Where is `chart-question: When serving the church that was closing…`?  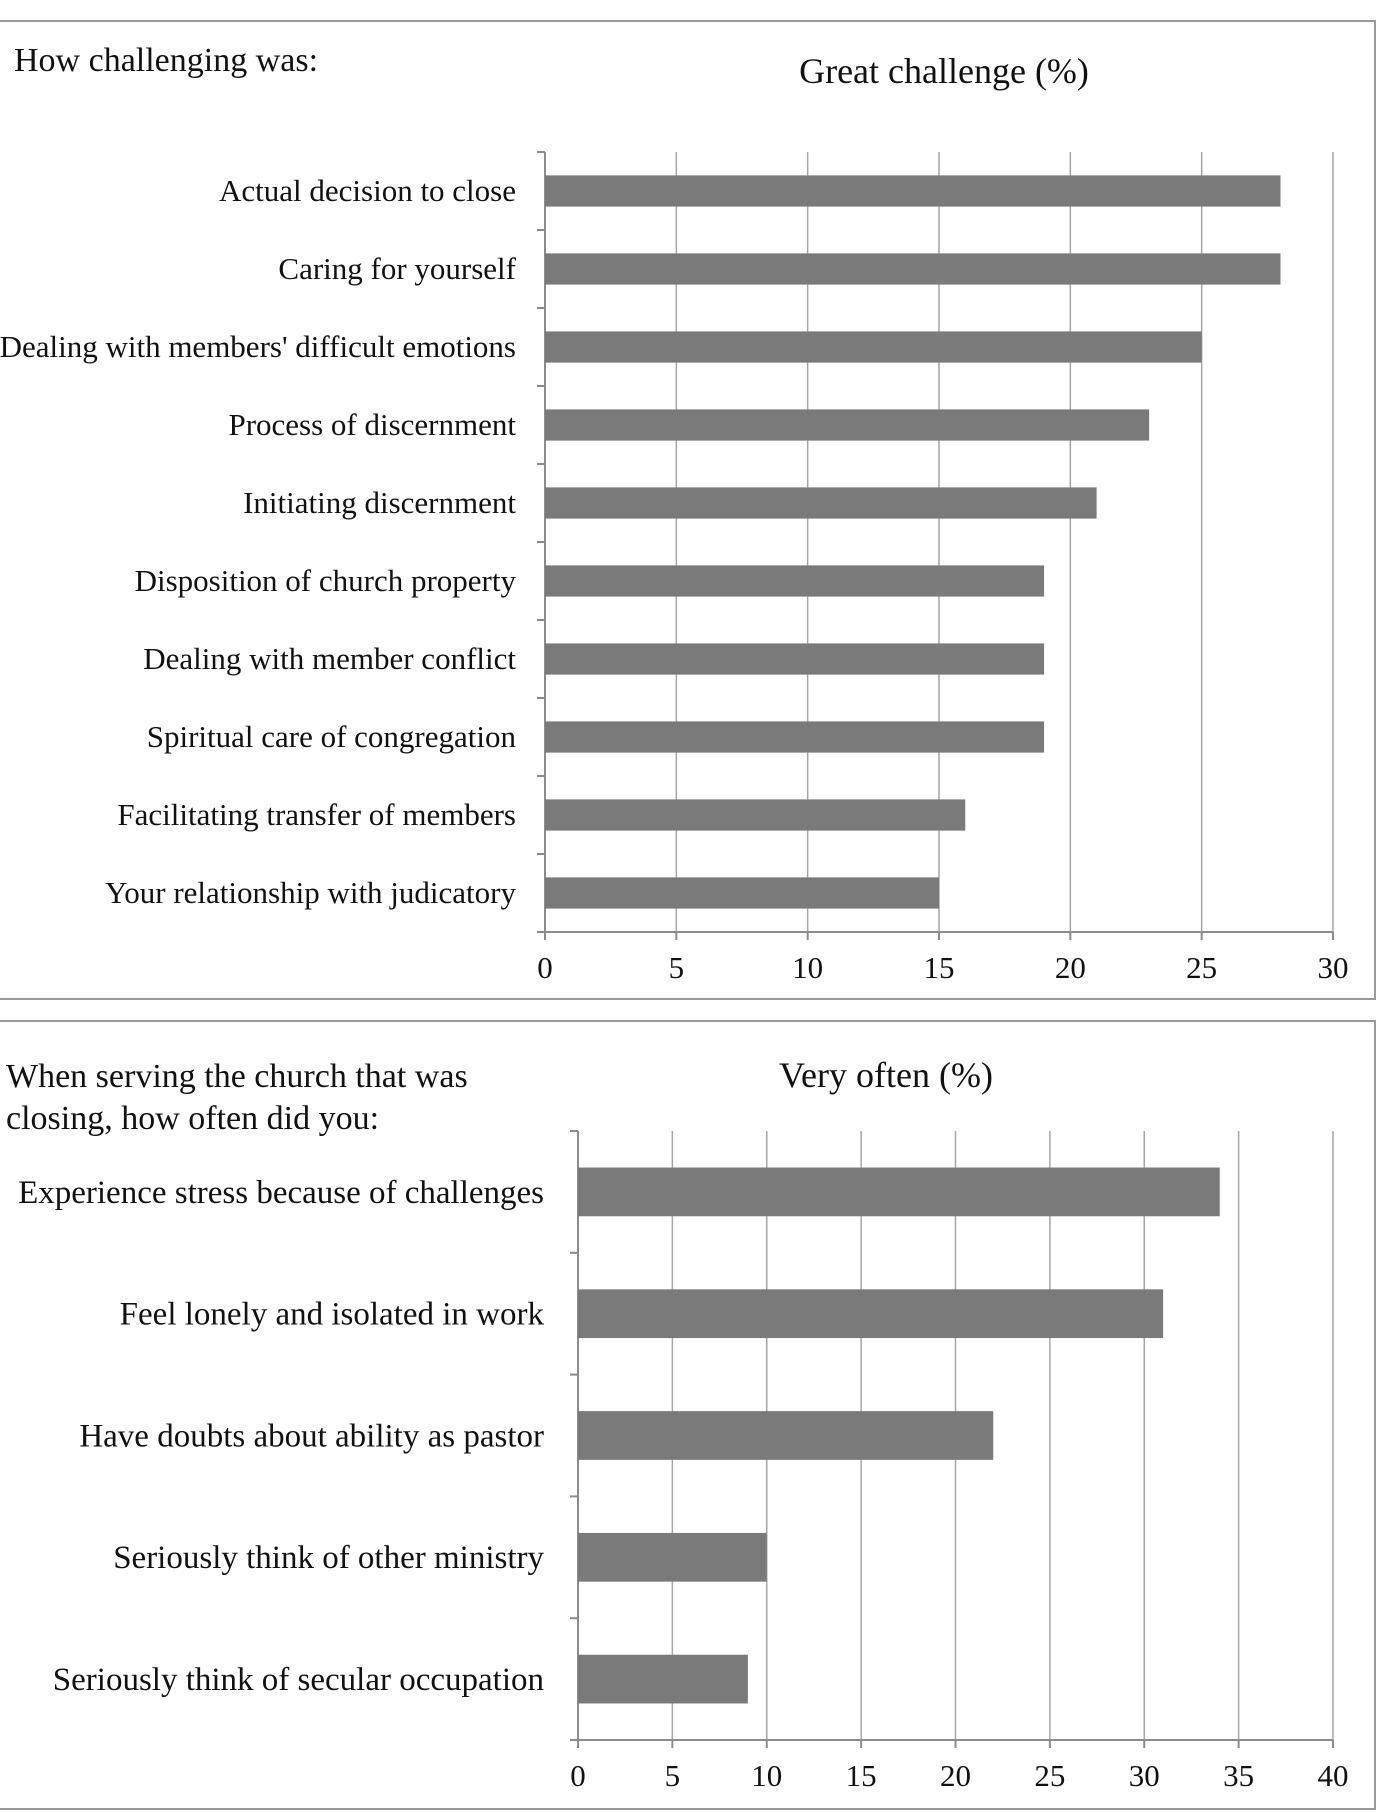
chart-question: When serving the church that was closing… is located at coordinates (237, 1097).